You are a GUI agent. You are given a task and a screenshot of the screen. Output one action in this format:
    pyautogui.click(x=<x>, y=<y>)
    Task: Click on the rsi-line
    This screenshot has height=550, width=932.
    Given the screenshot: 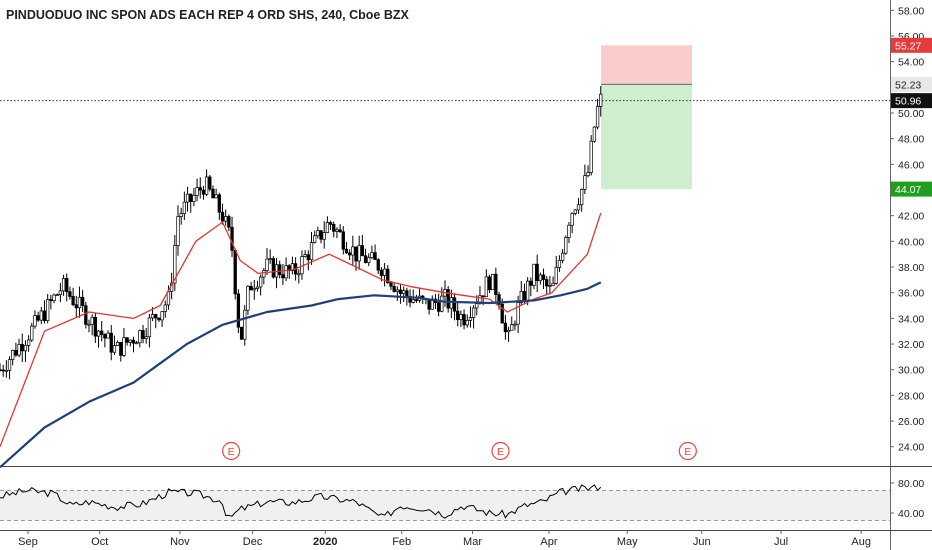 What is the action you would take?
    pyautogui.click(x=301, y=501)
    